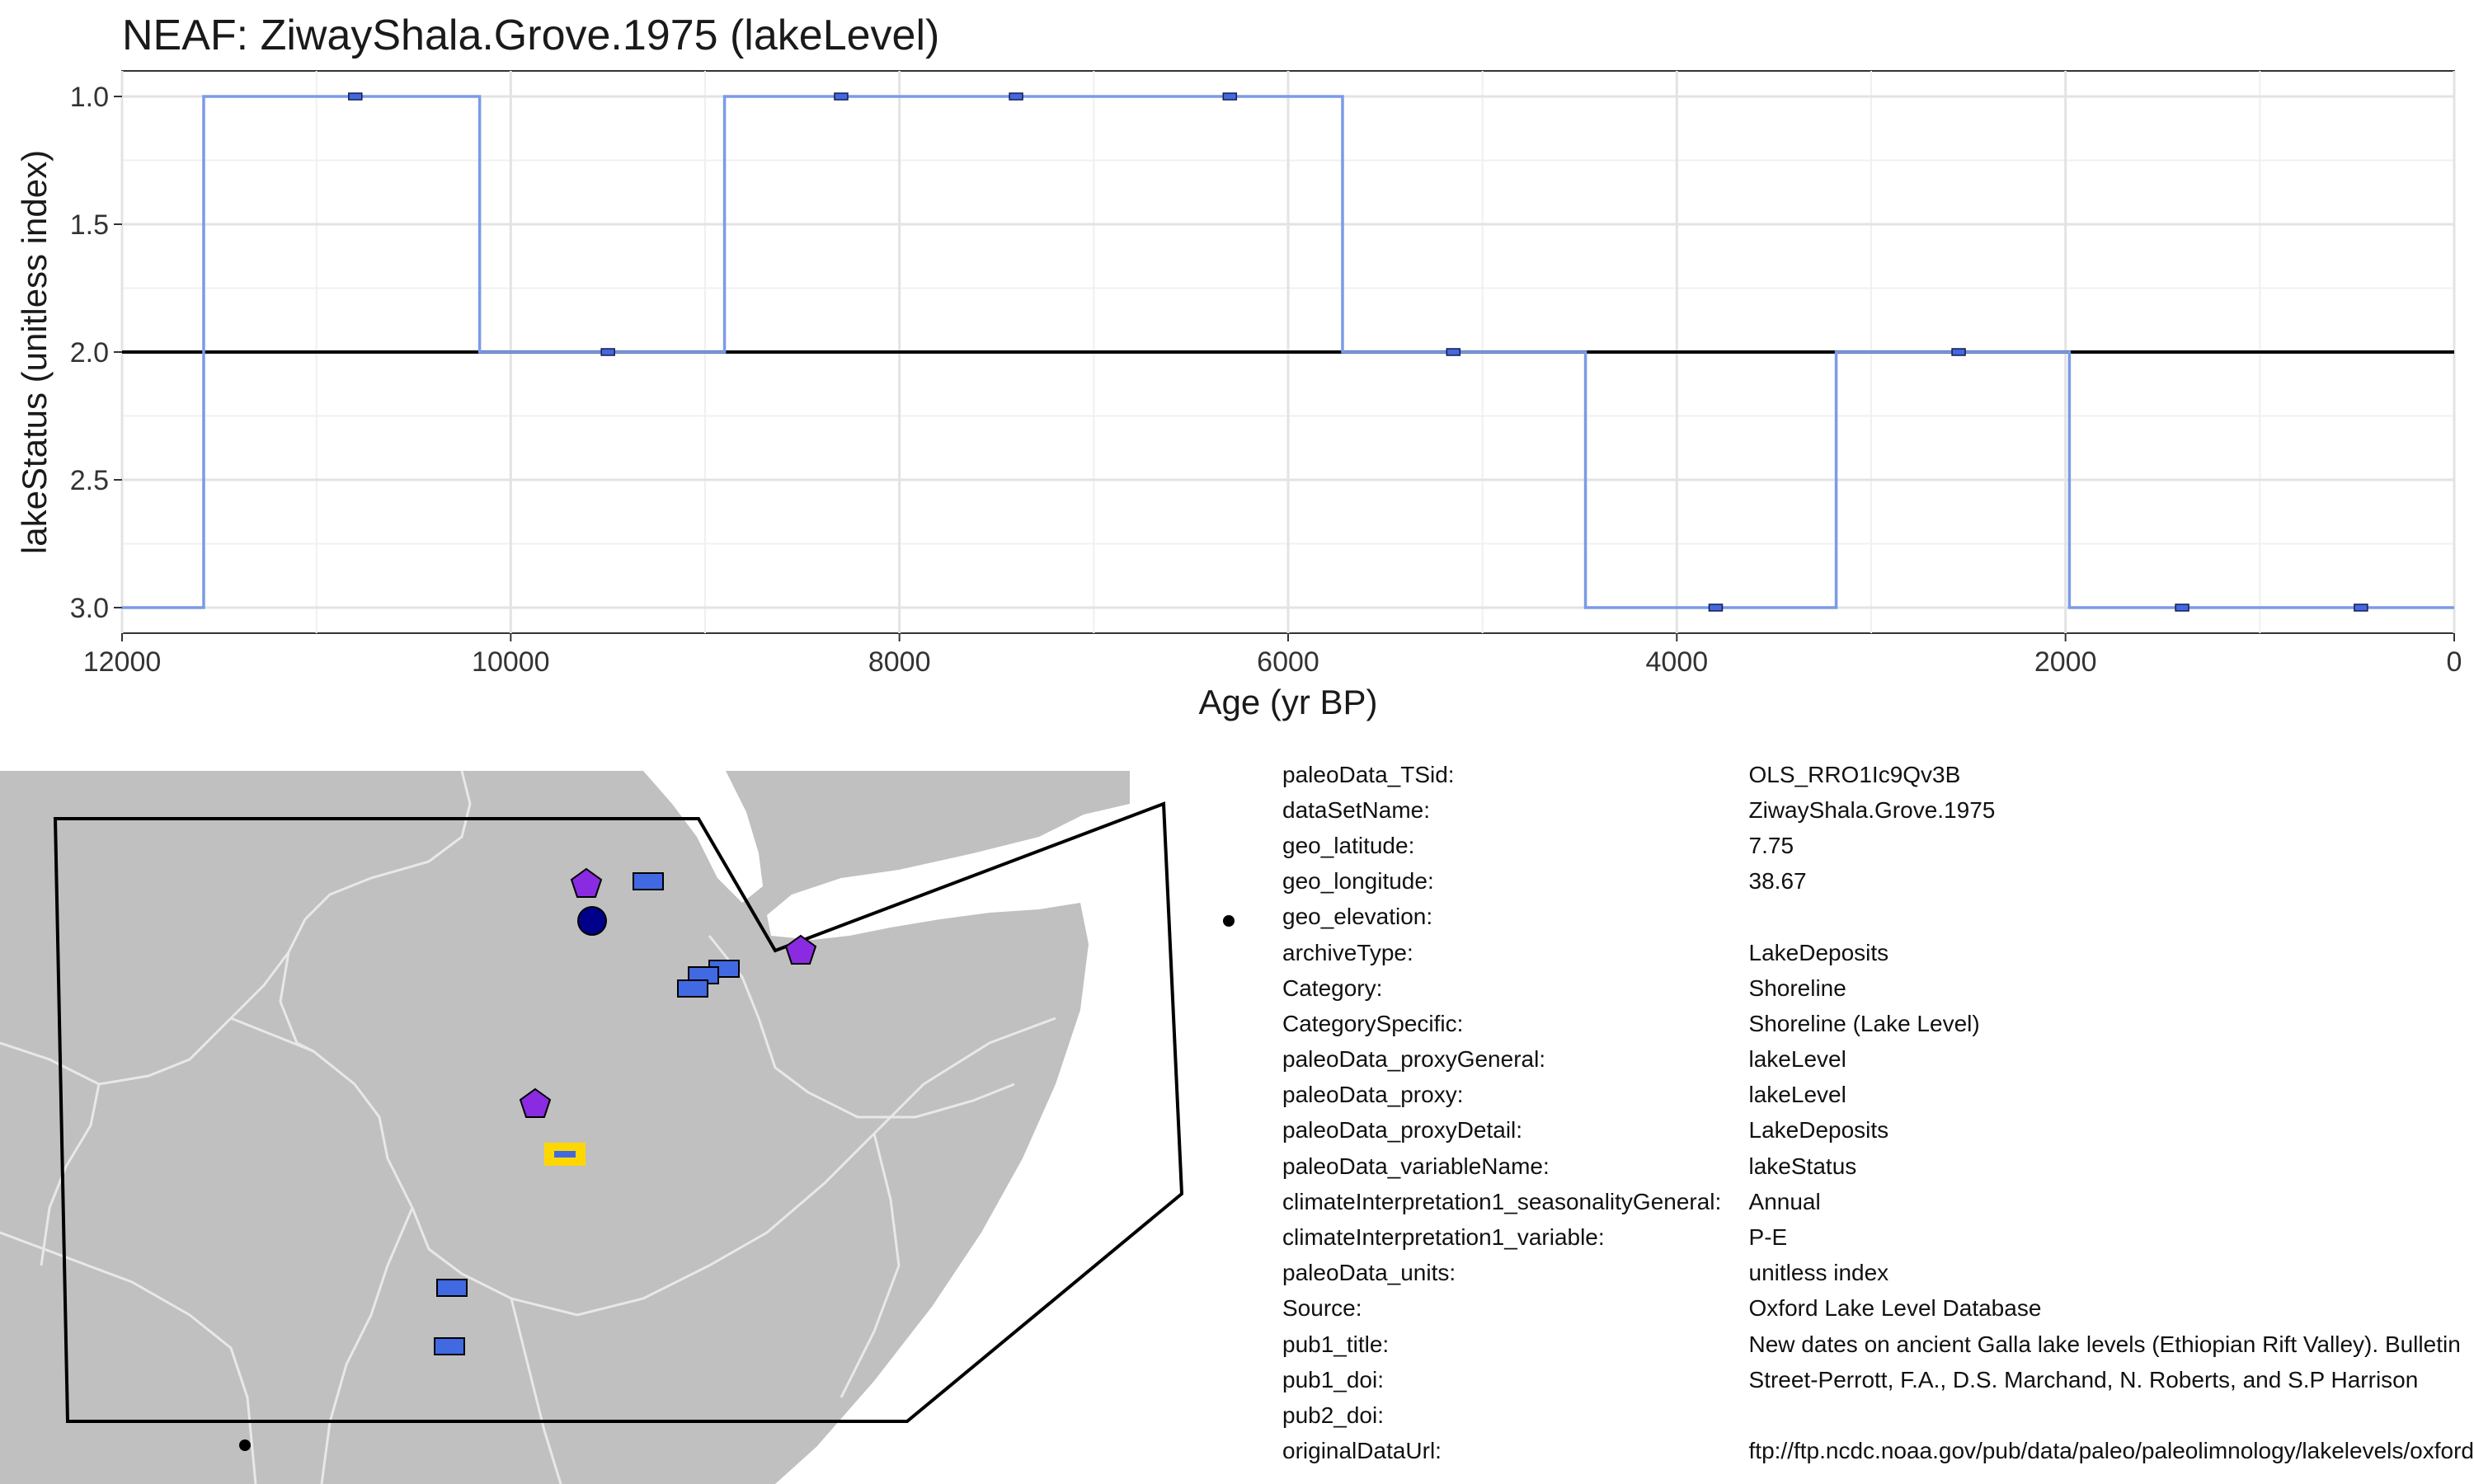 The image size is (2474, 1484). I want to click on metadata-key: pub2_doi:, so click(1333, 1415).